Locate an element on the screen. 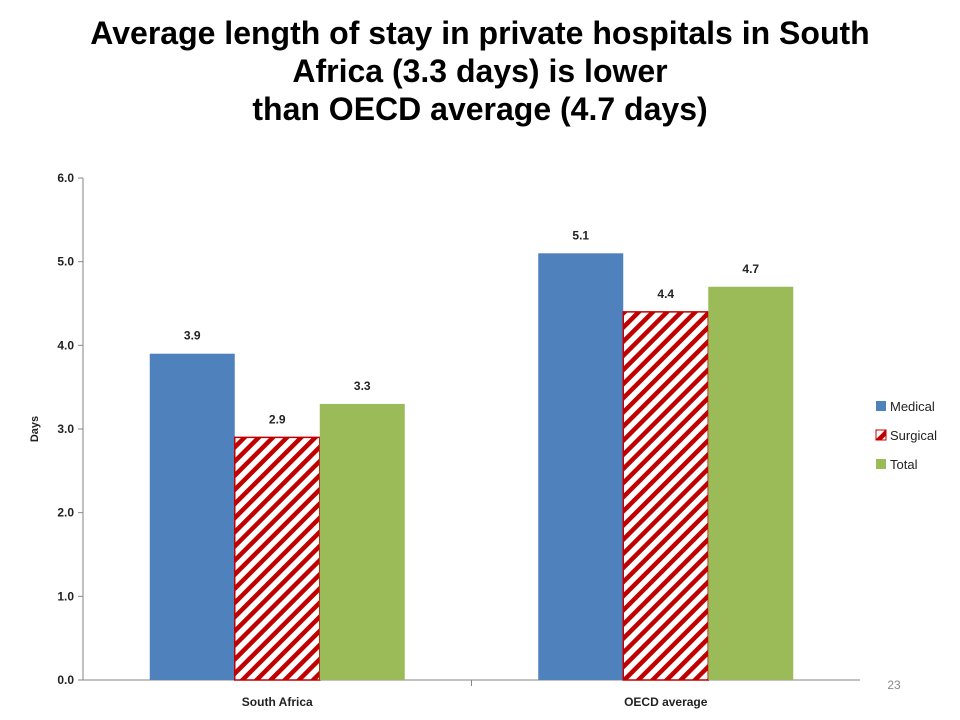 The height and width of the screenshot is (720, 960). y-tick-label: 1.0 is located at coordinates (65, 596).